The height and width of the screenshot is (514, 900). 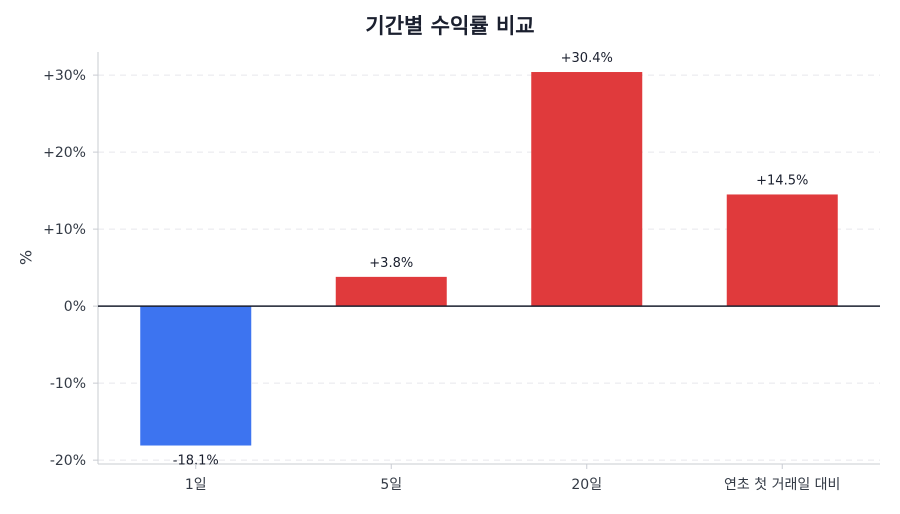 What do you see at coordinates (64, 230) in the screenshot?
I see `y-tick-label: +10%` at bounding box center [64, 230].